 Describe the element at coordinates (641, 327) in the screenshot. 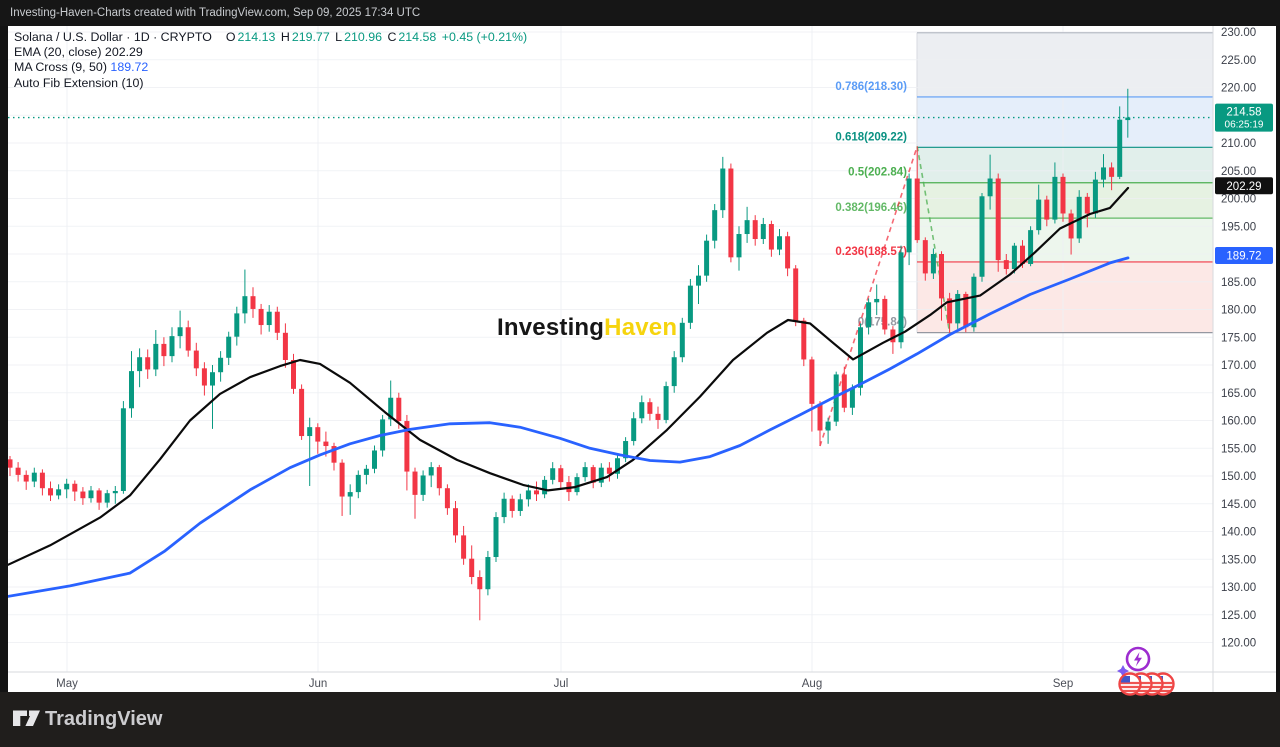

I see `watermark-part2: Haven` at that location.